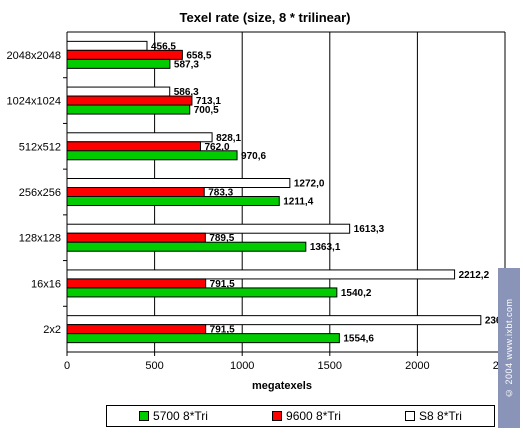 The width and height of the screenshot is (523, 435). Describe the element at coordinates (330, 366) in the screenshot. I see `x-tick-label-1500: 1500` at that location.